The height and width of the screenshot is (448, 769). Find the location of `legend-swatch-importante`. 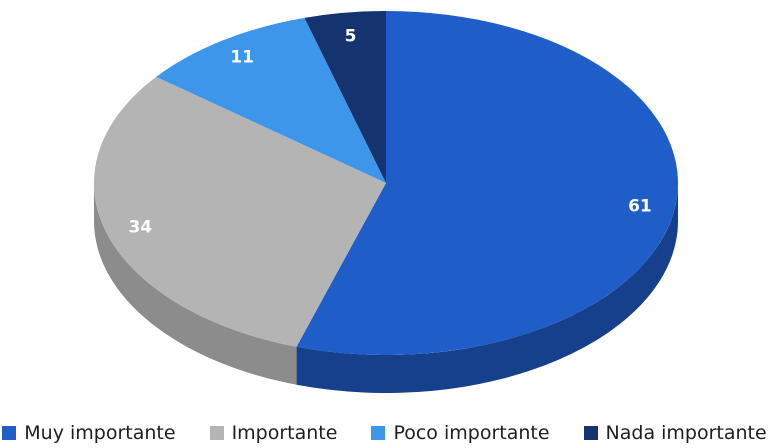

legend-swatch-importante is located at coordinates (216, 433).